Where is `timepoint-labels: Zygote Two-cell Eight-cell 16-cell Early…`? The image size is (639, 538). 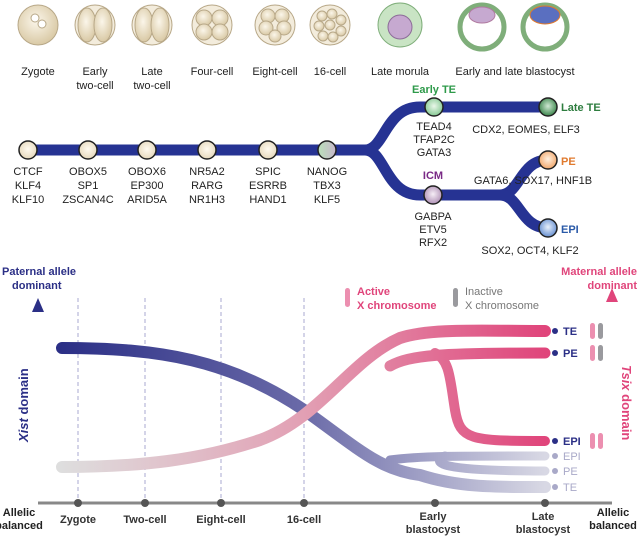 timepoint-labels: Zygote Two-cell Eight-cell 16-cell Early… is located at coordinates (318, 521).